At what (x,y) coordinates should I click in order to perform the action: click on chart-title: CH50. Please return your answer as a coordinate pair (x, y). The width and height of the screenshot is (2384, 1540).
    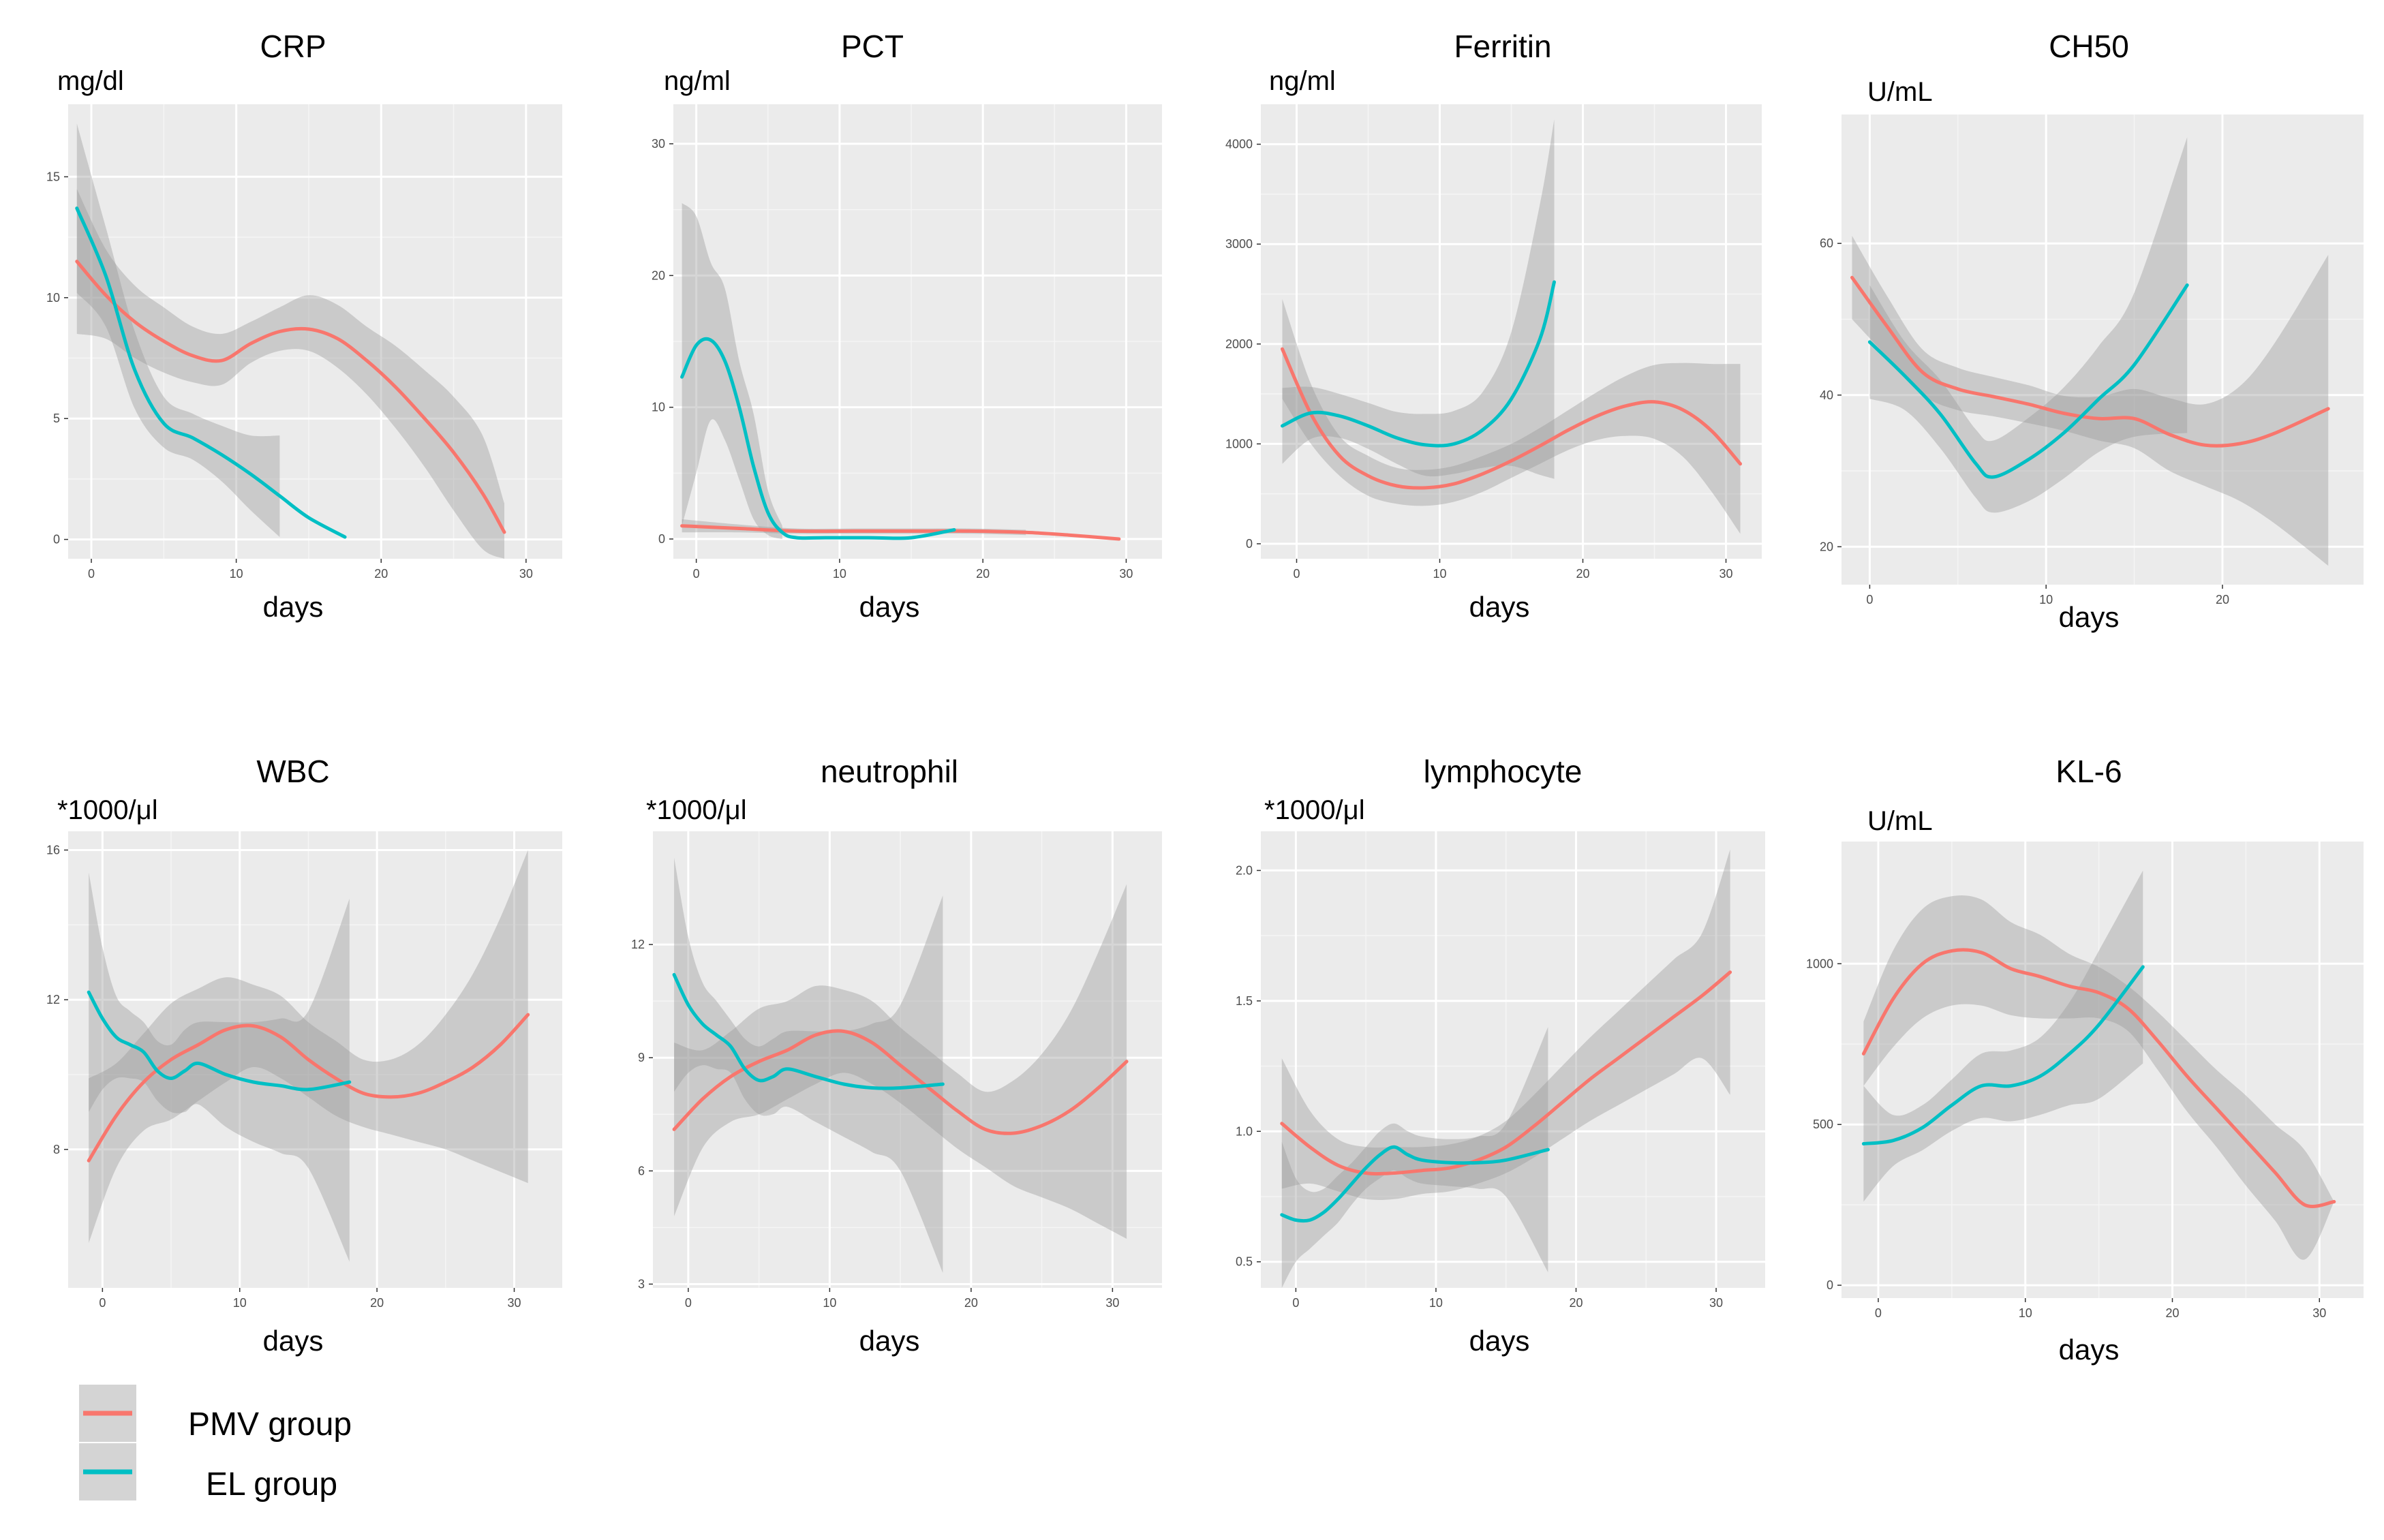
    Looking at the image, I should click on (2089, 46).